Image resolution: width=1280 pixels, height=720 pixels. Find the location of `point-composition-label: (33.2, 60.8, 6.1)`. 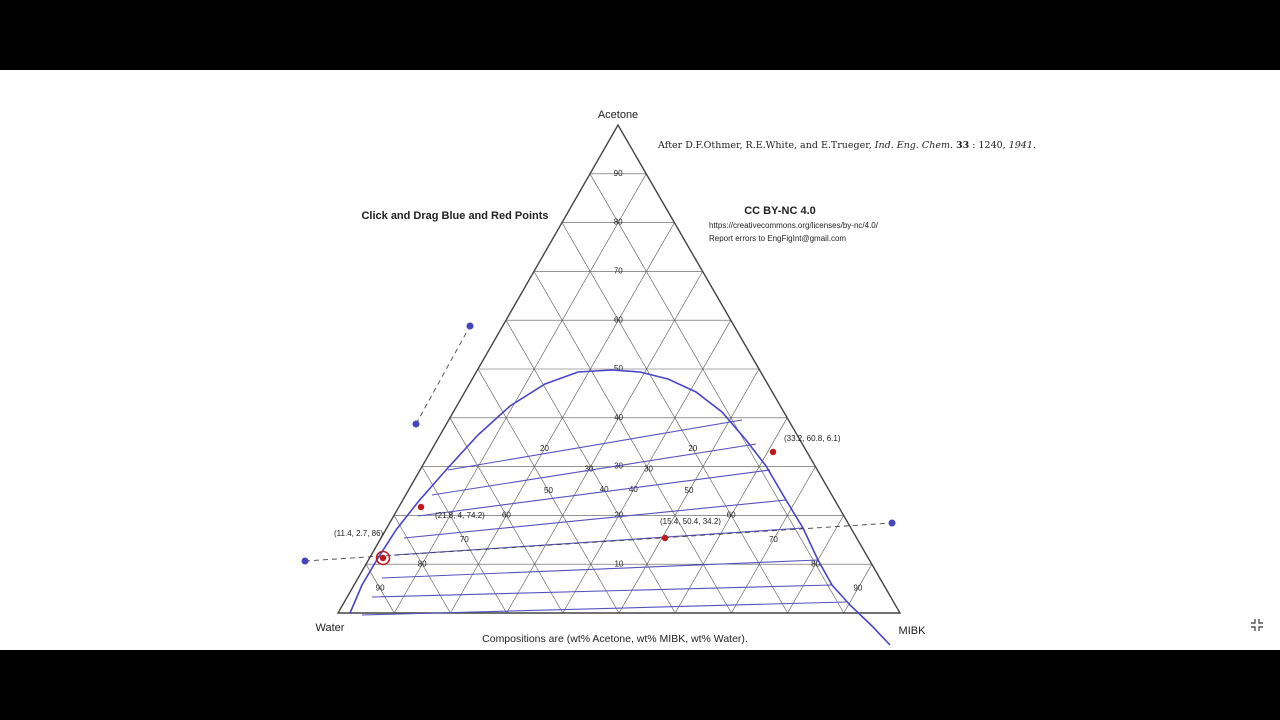

point-composition-label: (33.2, 60.8, 6.1) is located at coordinates (812, 438).